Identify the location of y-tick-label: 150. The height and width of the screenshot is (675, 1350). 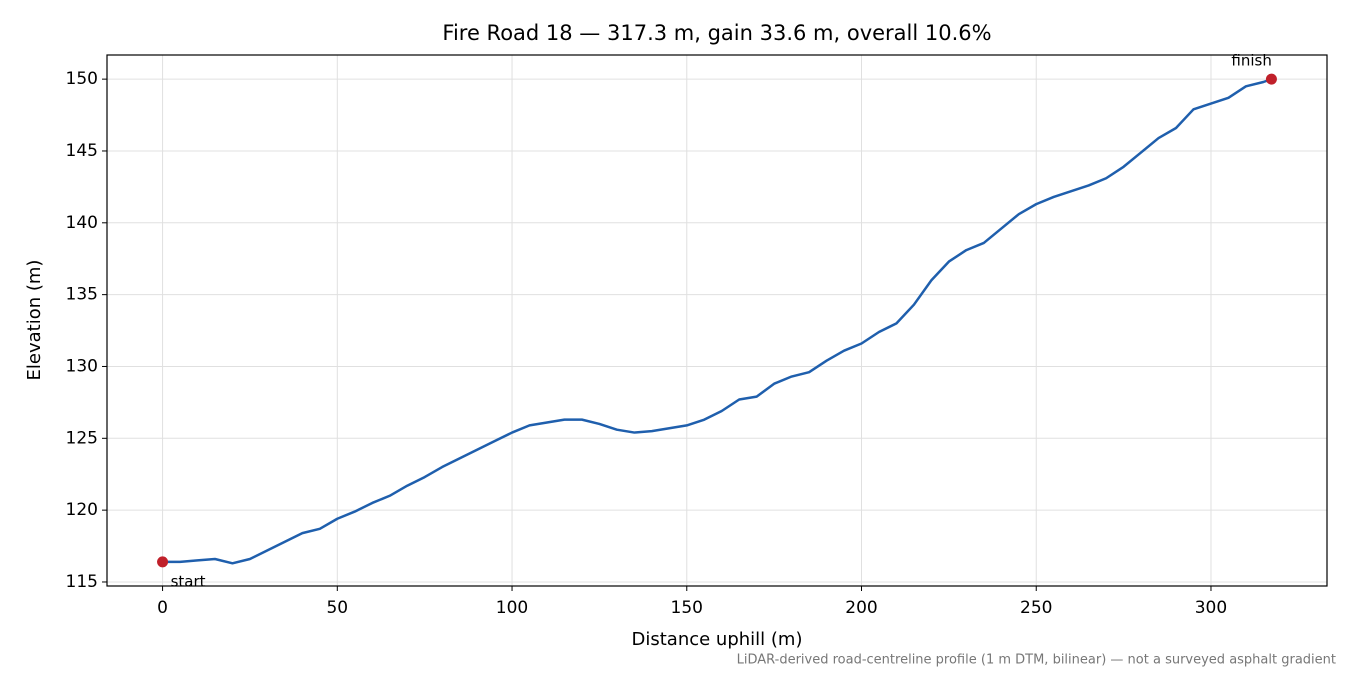
(82, 79).